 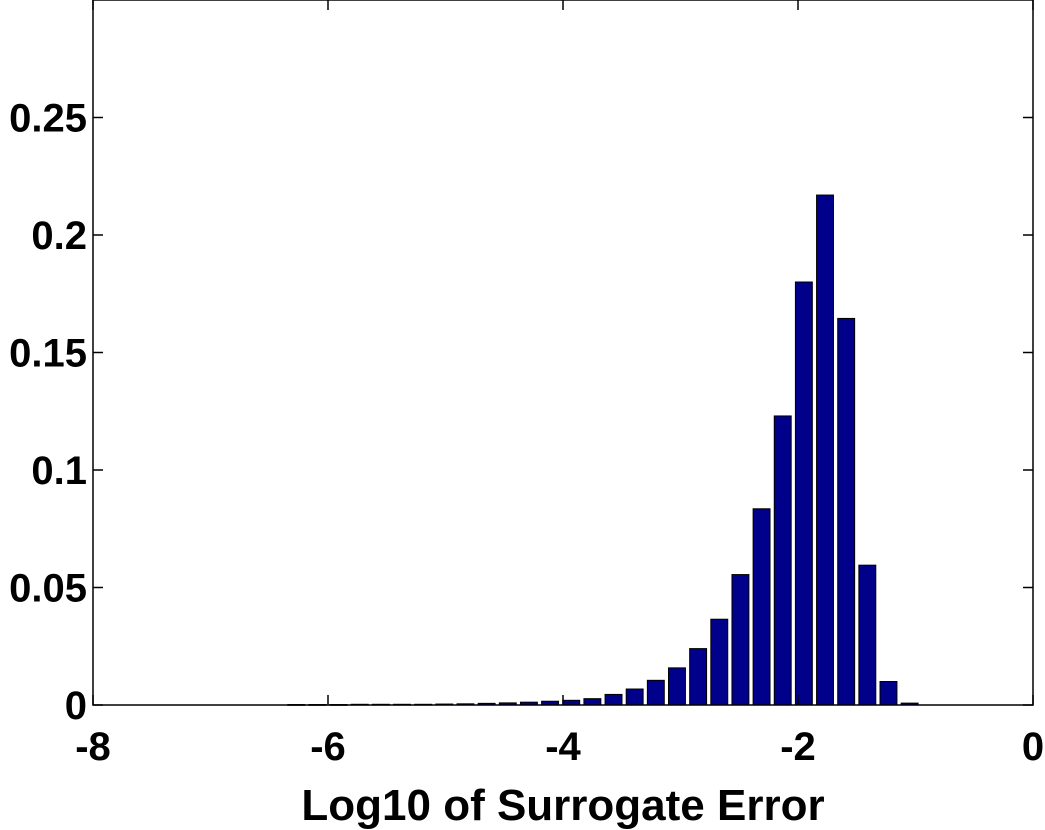 What do you see at coordinates (328, 747) in the screenshot?
I see `x-tick-label: -6` at bounding box center [328, 747].